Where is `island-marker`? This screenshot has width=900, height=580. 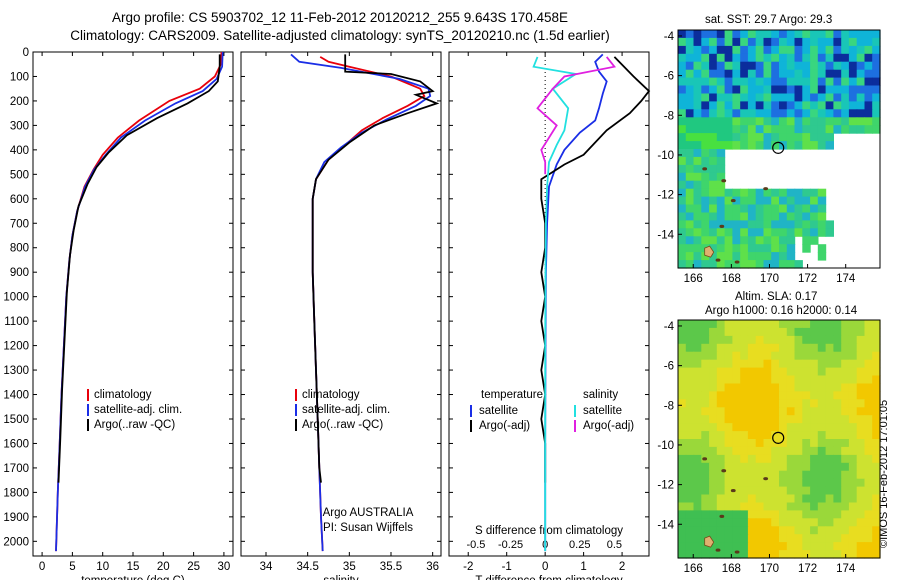 island-marker is located at coordinates (722, 226).